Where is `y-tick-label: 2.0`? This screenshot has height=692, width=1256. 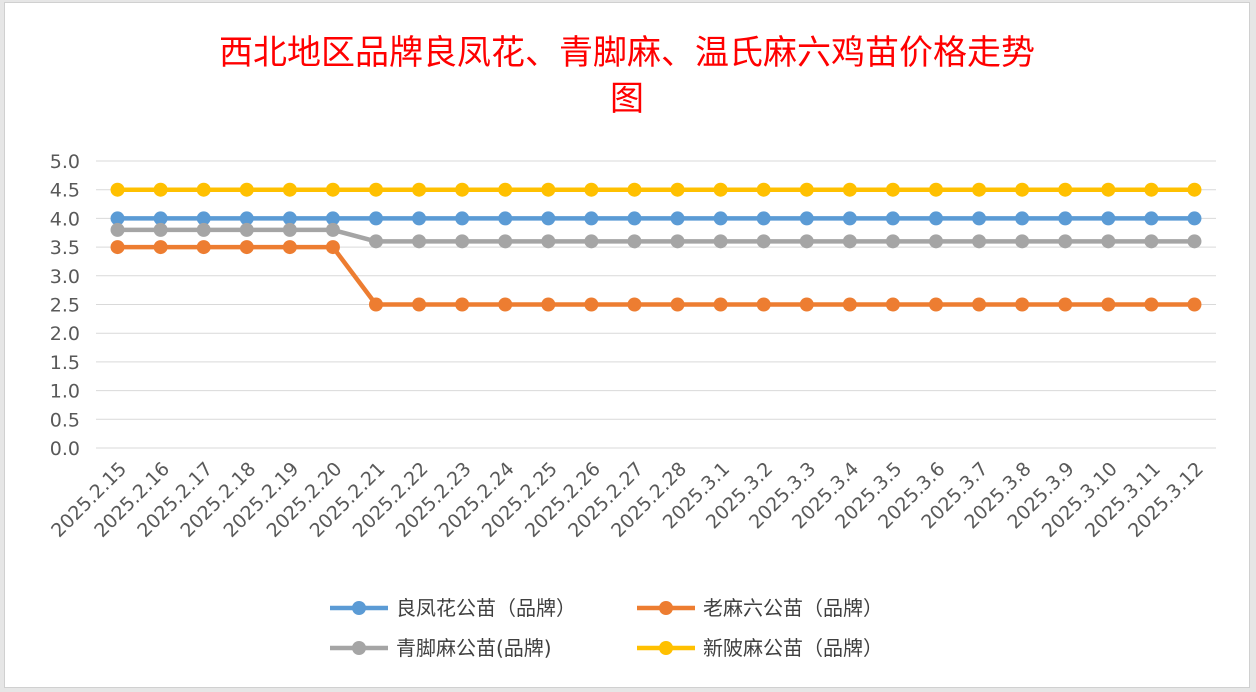
y-tick-label: 2.0 is located at coordinates (65, 334).